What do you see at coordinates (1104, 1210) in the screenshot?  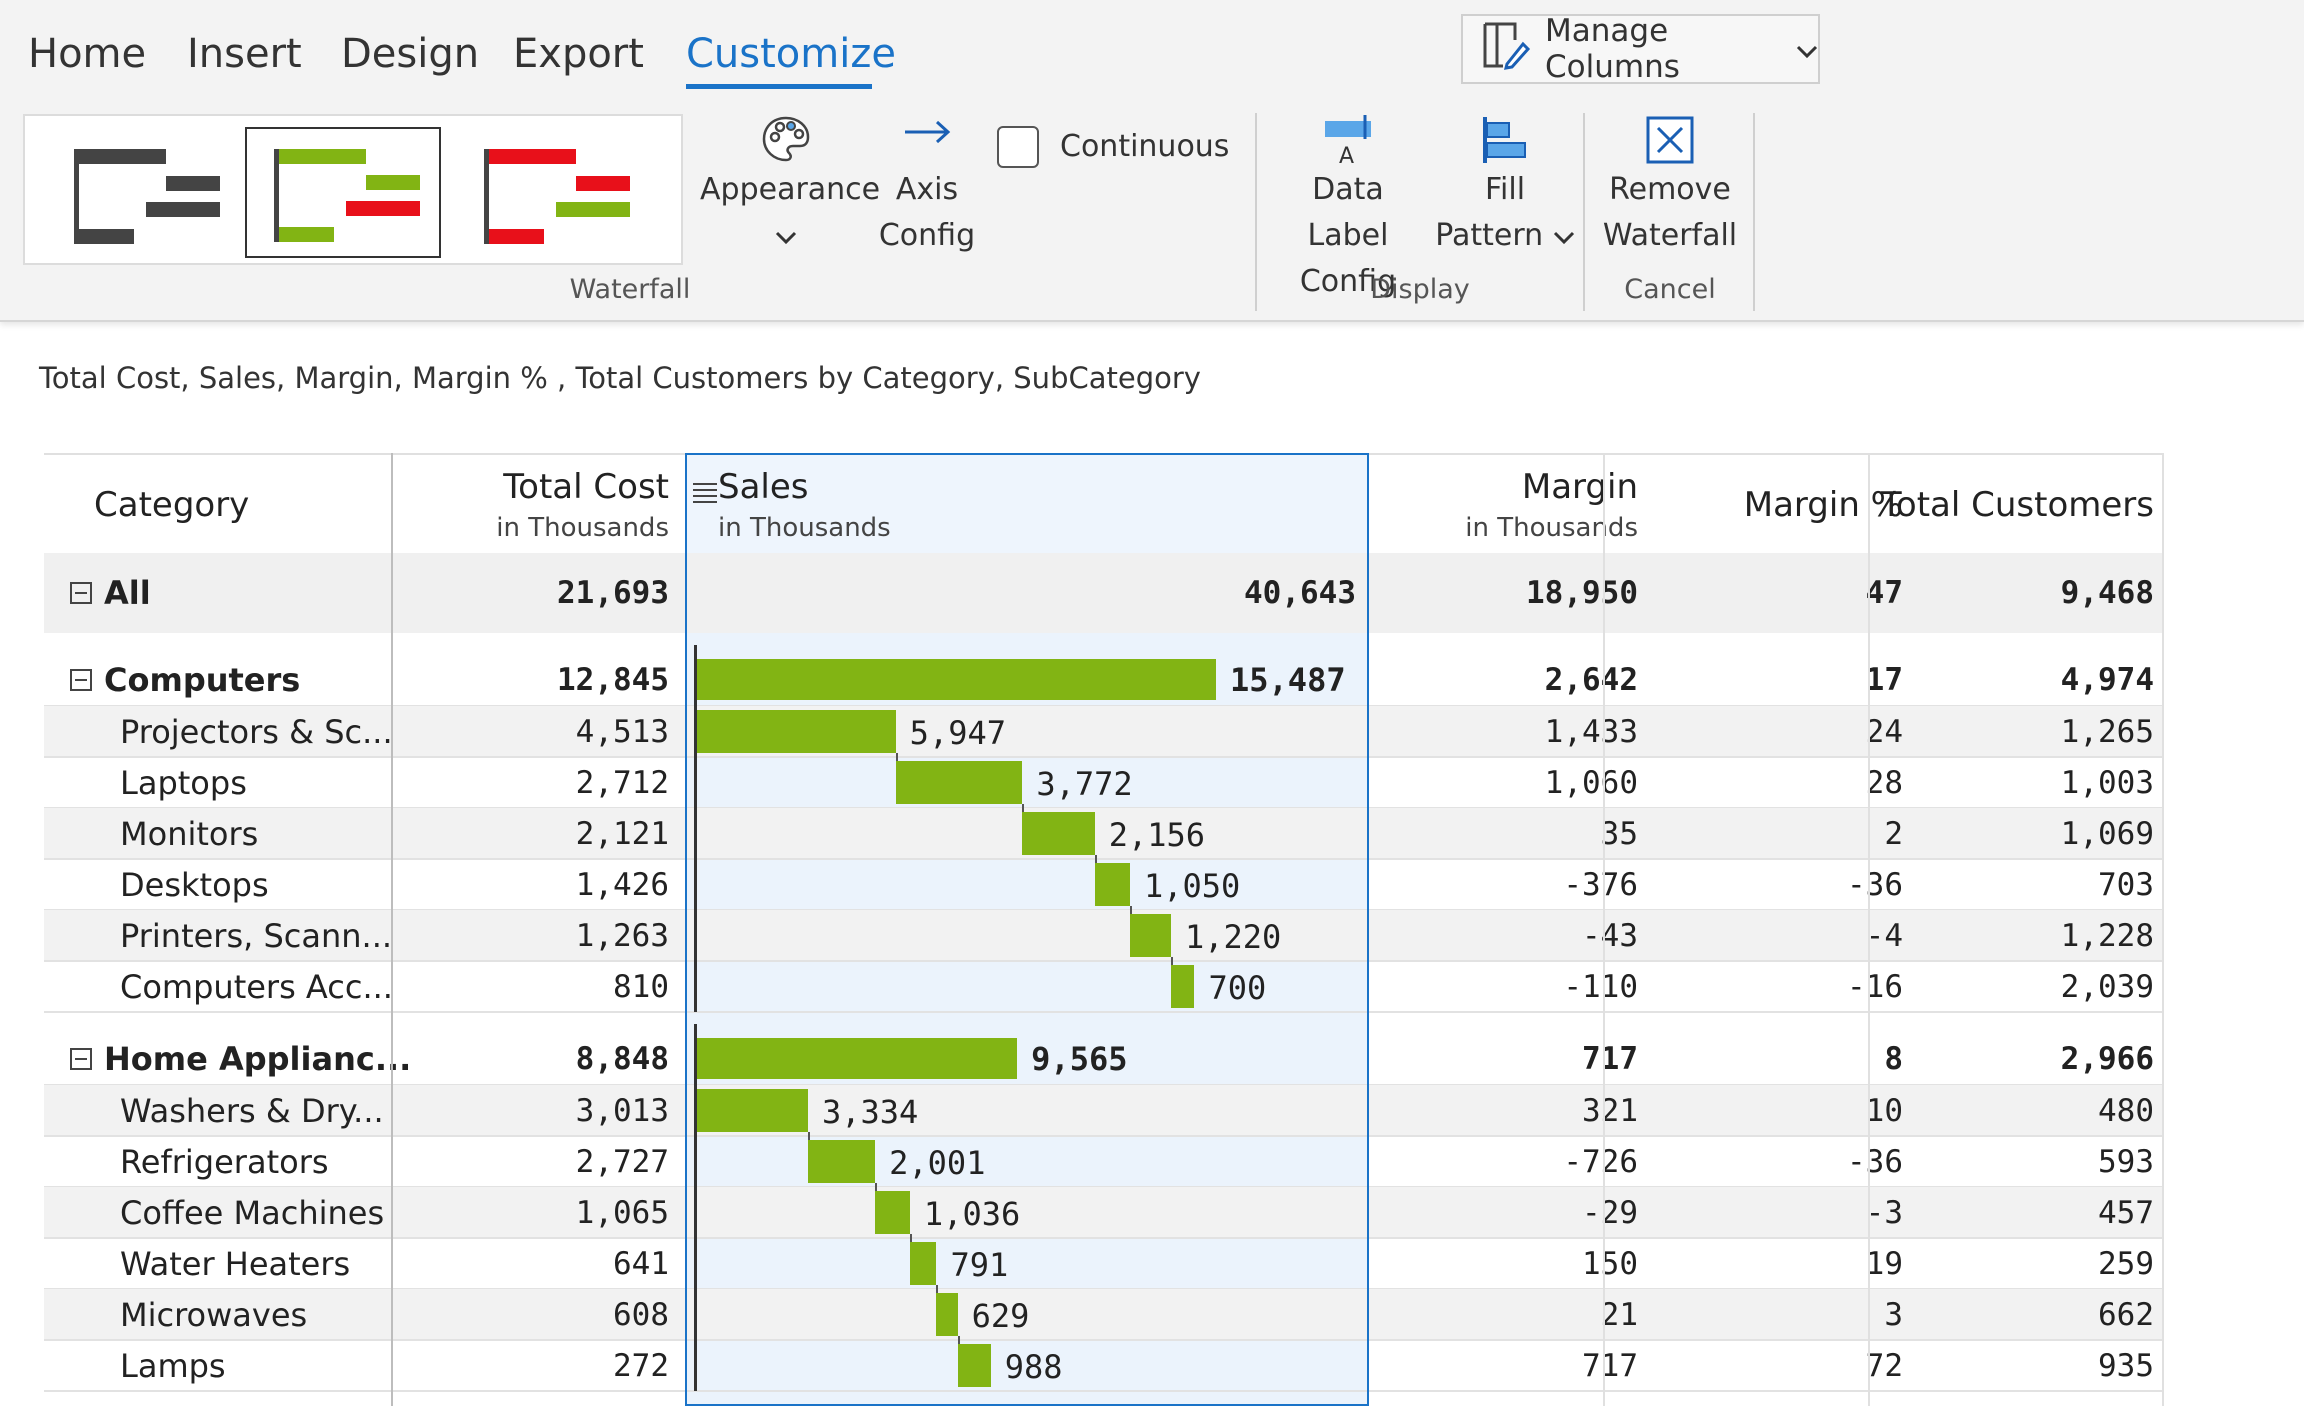 I see `table-row: Coffee Machines 1,065 -29 -3 457 1,036` at bounding box center [1104, 1210].